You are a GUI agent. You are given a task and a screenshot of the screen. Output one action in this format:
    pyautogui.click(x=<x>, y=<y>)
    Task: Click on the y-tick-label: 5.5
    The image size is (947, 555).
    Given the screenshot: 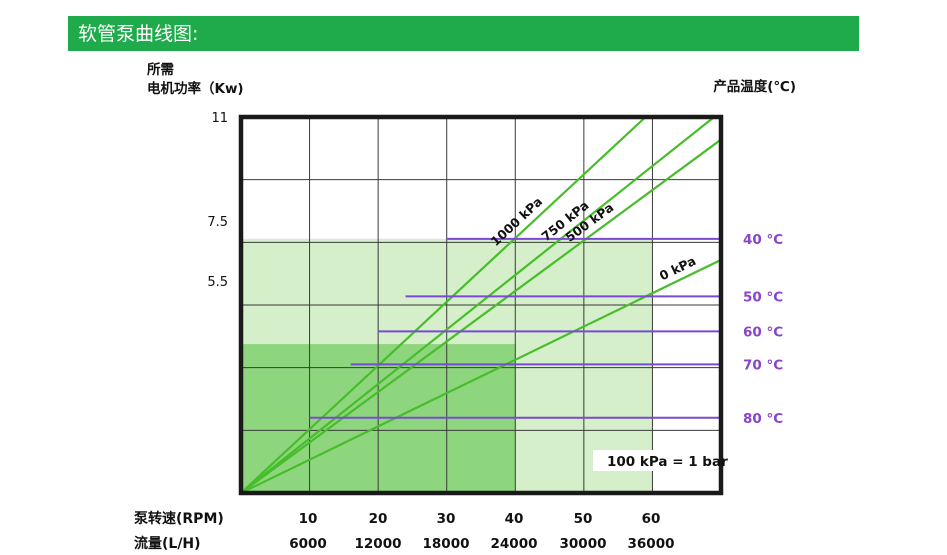 What is the action you would take?
    pyautogui.click(x=217, y=282)
    